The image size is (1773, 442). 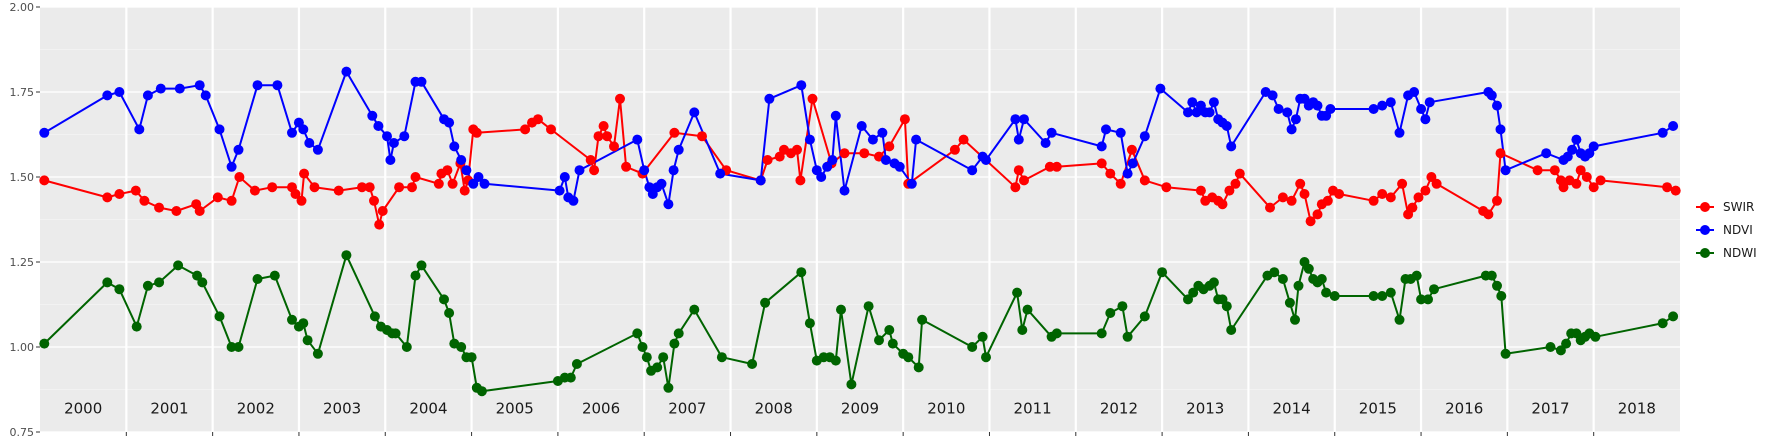 I want to click on y-tick-label: 2.00, so click(x=22, y=7).